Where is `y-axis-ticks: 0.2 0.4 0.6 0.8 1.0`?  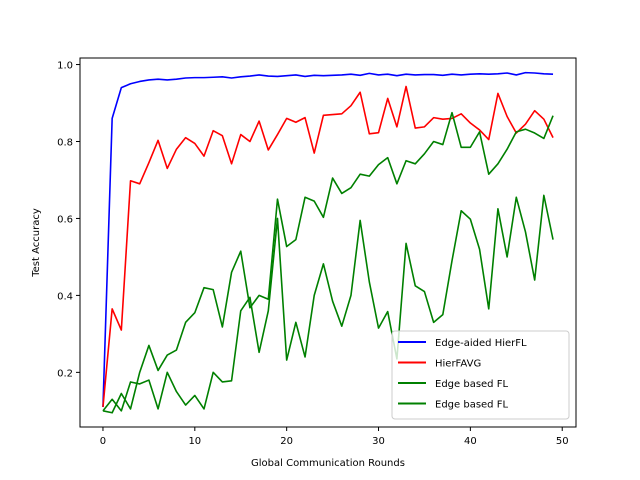 y-axis-ticks: 0.2 0.4 0.6 0.8 1.0 is located at coordinates (68, 220).